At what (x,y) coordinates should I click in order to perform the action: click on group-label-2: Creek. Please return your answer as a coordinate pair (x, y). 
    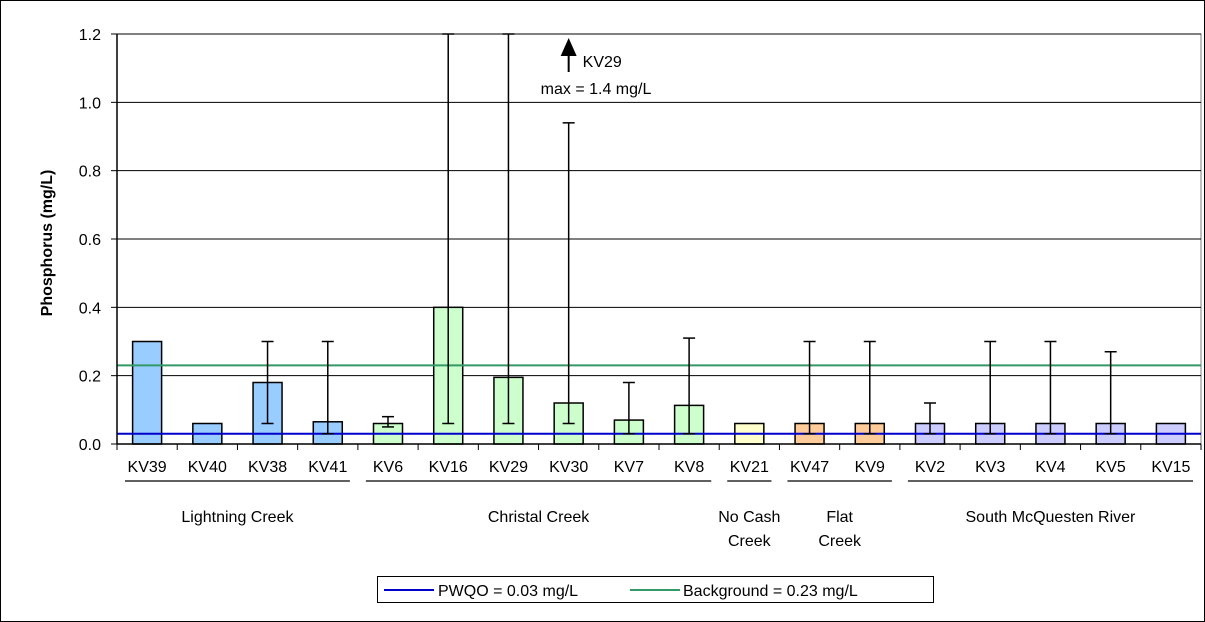
    Looking at the image, I should click on (750, 541).